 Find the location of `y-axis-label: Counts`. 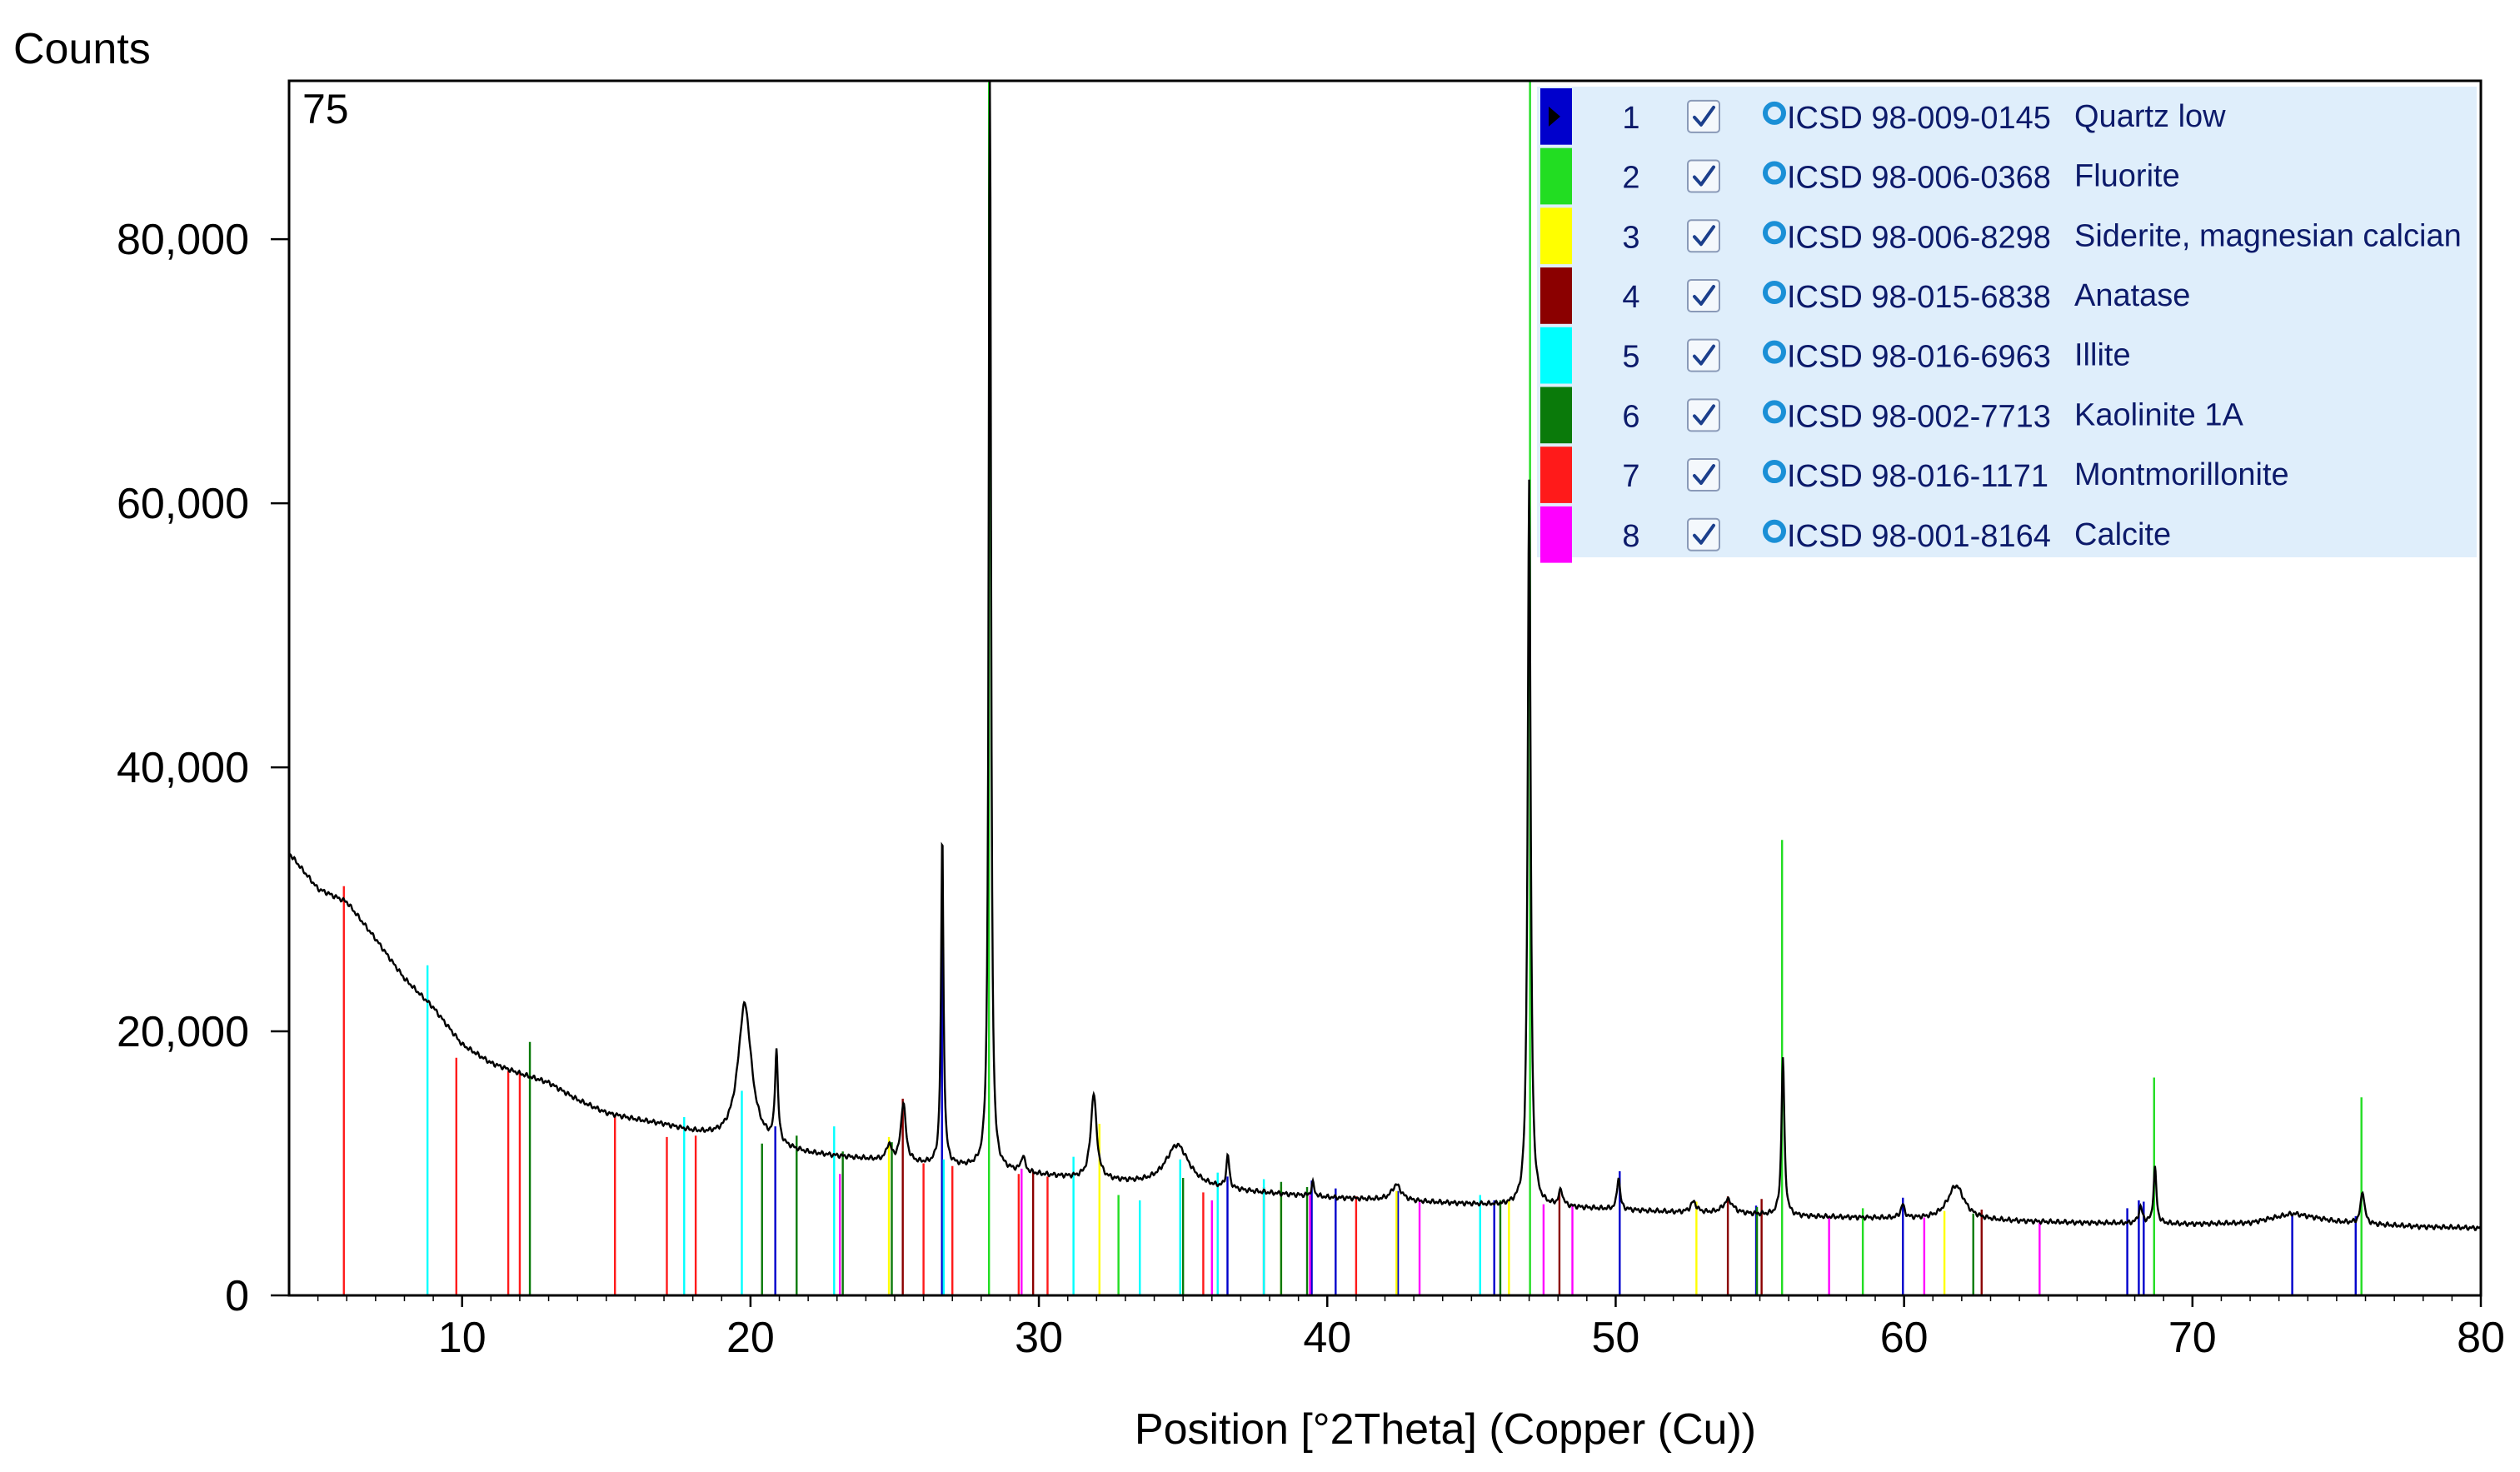

y-axis-label: Counts is located at coordinates (82, 49).